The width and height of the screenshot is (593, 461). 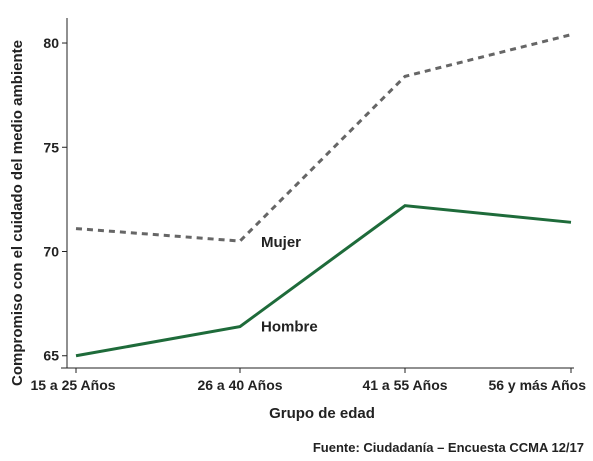 I want to click on source-note: Fuente: Ciudadanía – Encuesta CCMA 12/17, so click(x=448, y=447).